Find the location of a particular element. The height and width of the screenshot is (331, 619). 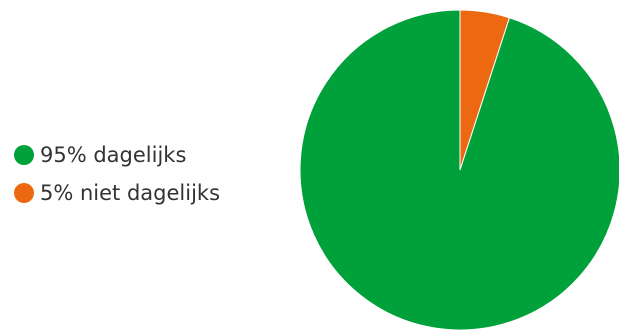

legend-item-niet-dagelijks: 5% niet dagelijks is located at coordinates (149, 193).